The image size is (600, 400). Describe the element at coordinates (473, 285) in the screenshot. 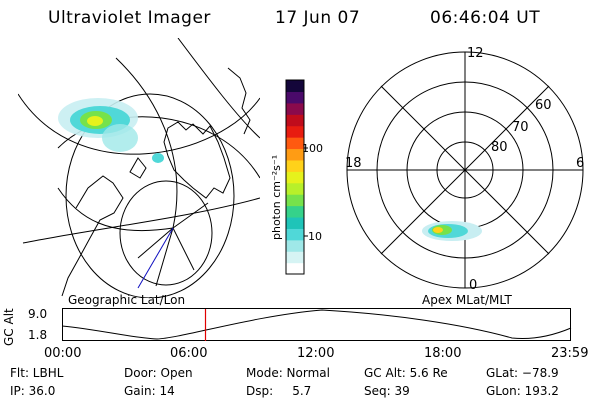

I see `mlt-label-0: 0` at that location.